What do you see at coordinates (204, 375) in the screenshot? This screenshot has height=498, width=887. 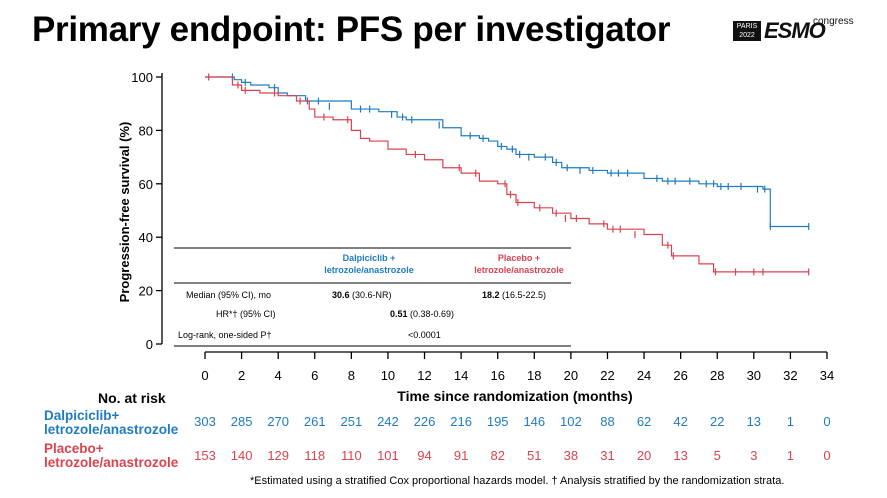 I see `x-tick-label: 0` at bounding box center [204, 375].